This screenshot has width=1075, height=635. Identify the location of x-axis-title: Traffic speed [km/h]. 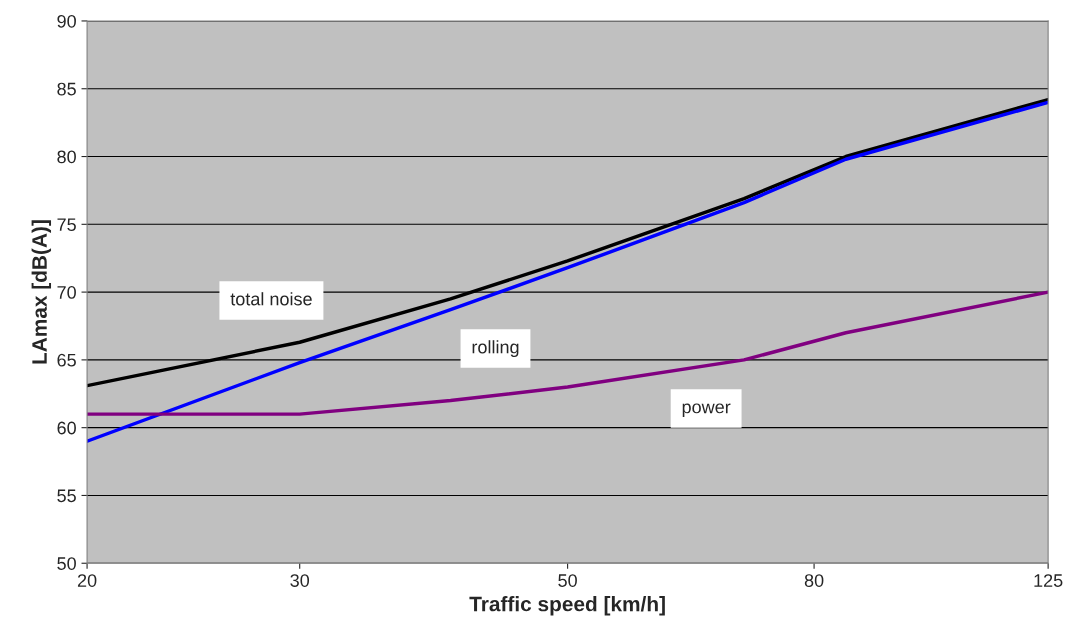
(567, 606).